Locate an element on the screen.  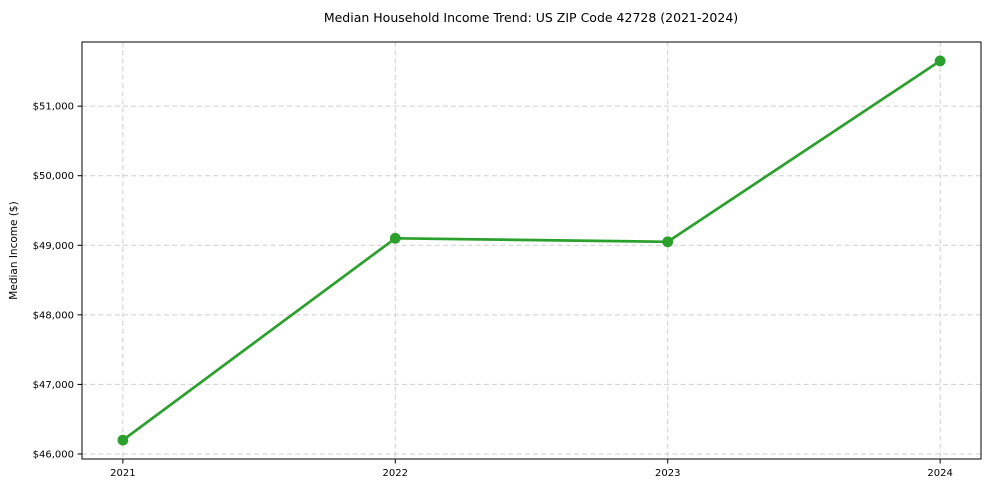
y-tick-label: $46,000 is located at coordinates (53, 454).